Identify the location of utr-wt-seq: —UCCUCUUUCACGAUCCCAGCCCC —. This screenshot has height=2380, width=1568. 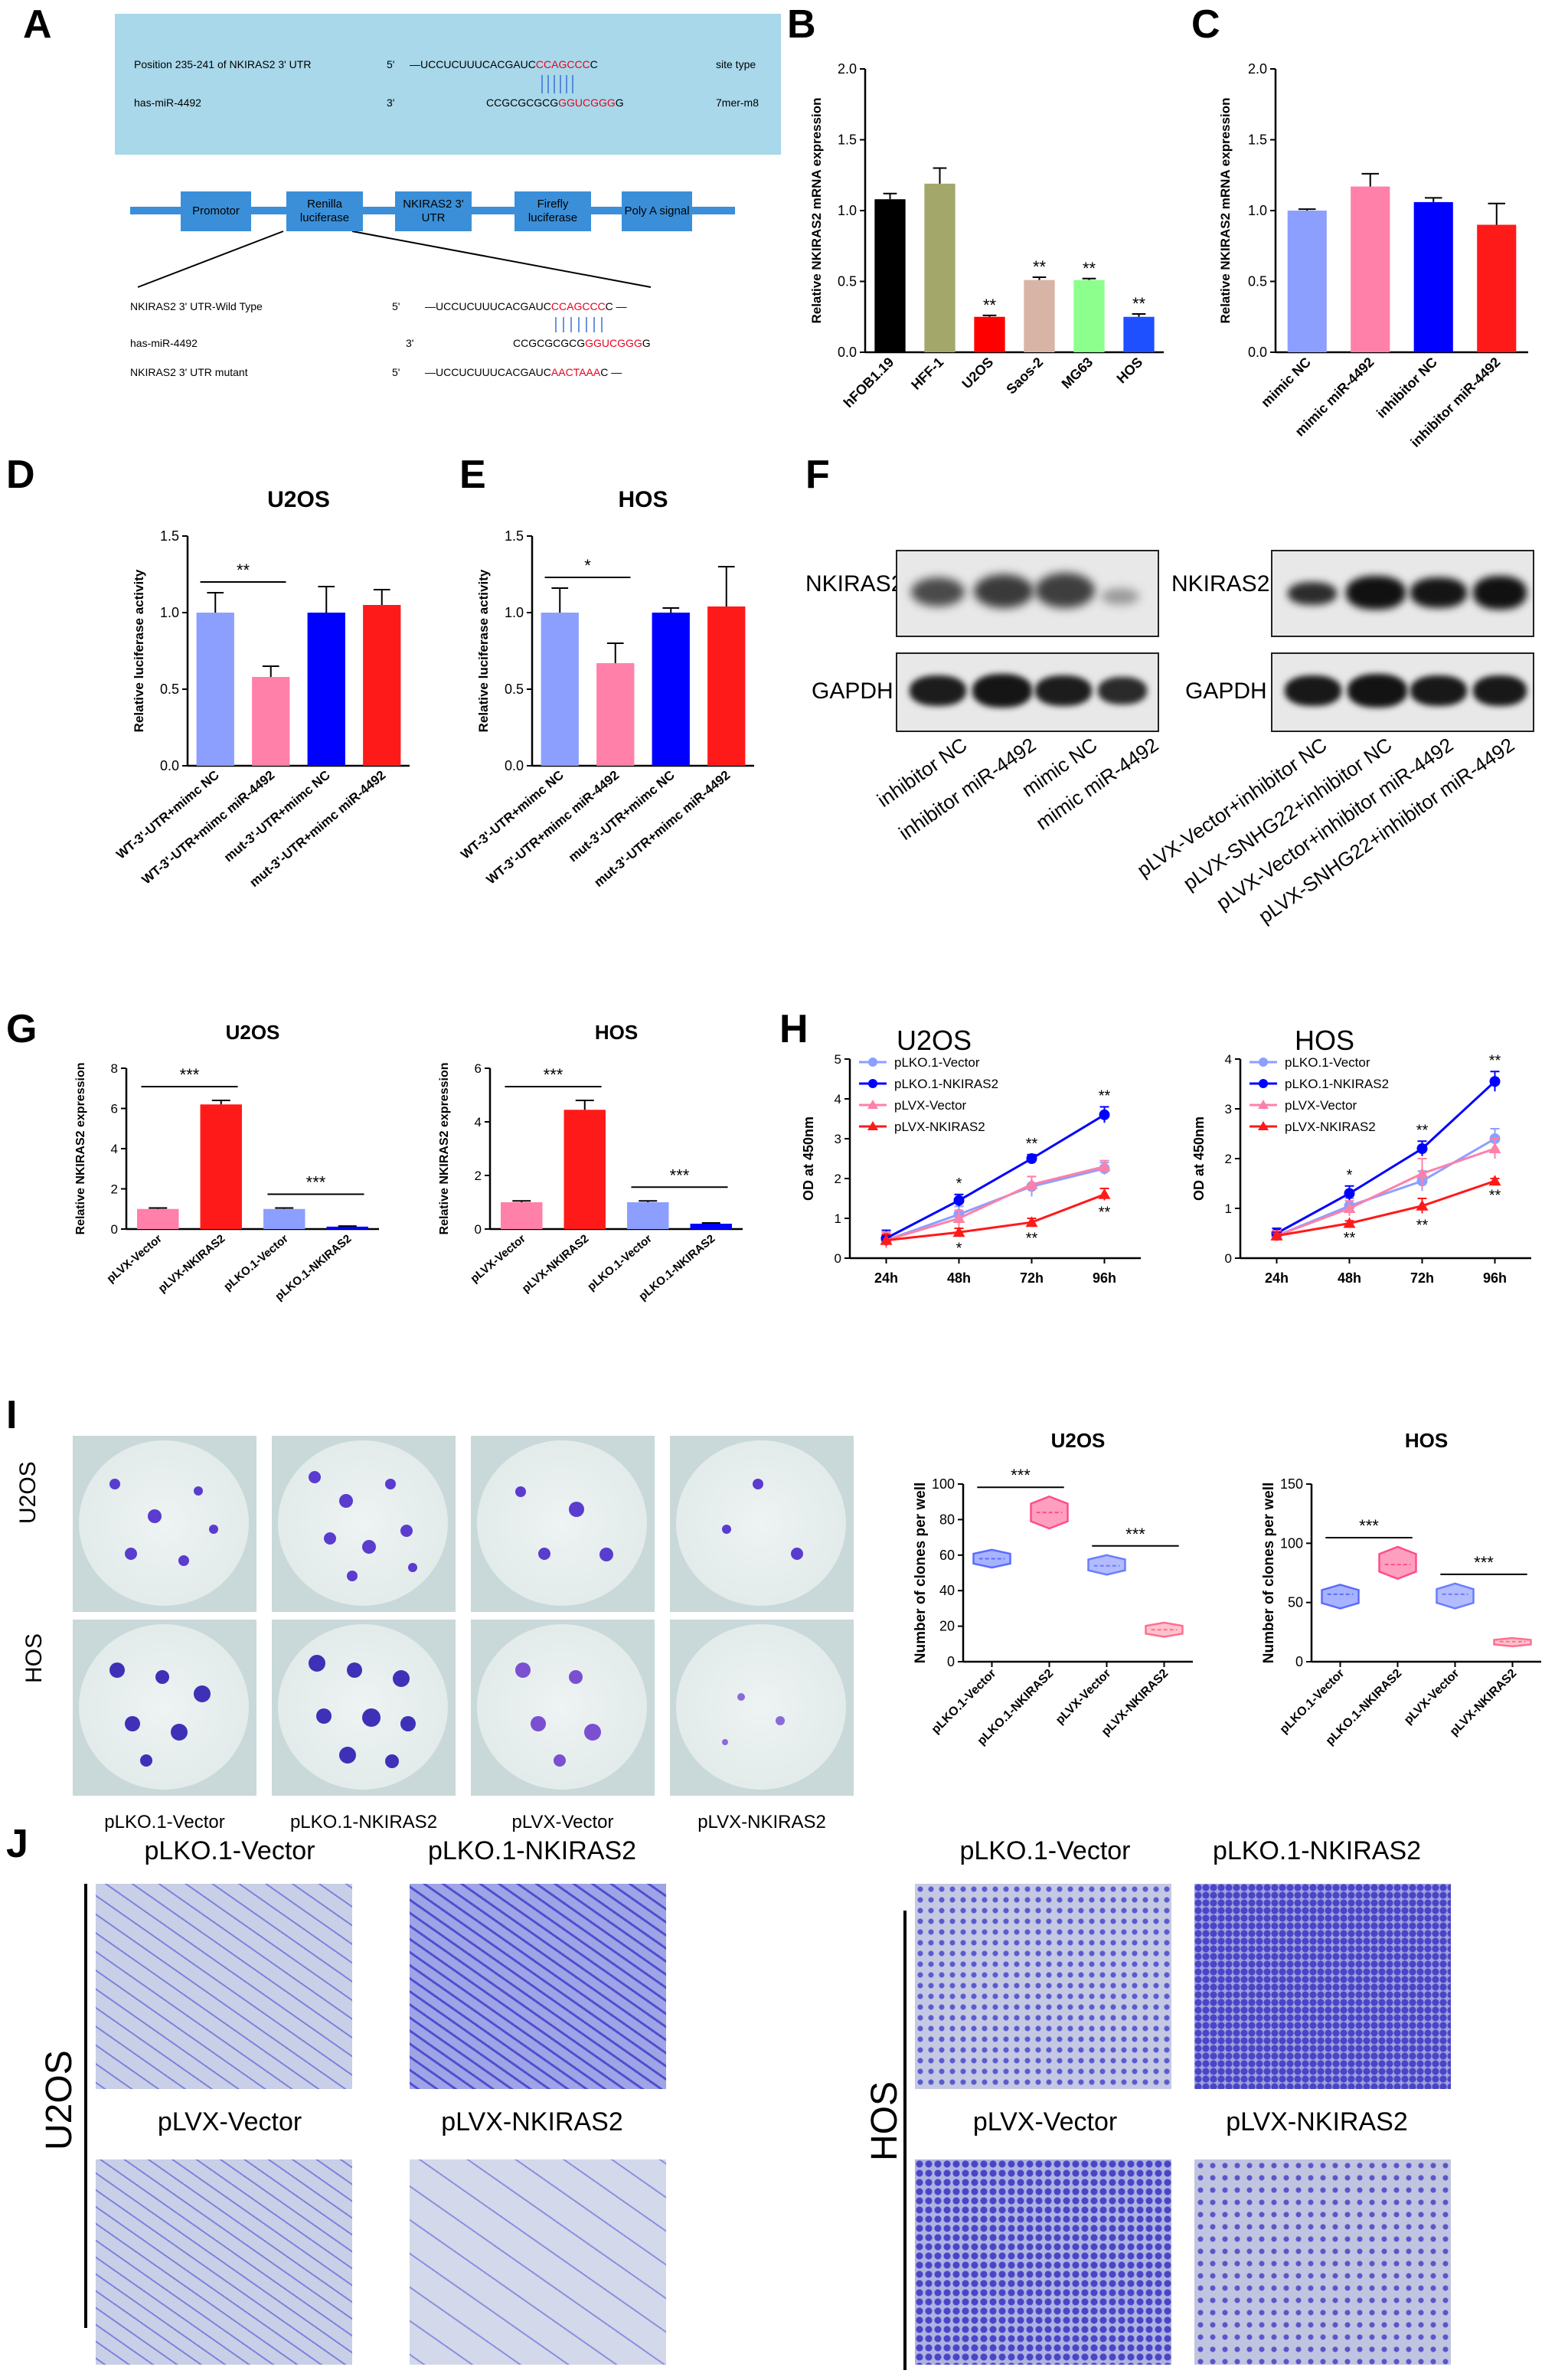
(526, 306).